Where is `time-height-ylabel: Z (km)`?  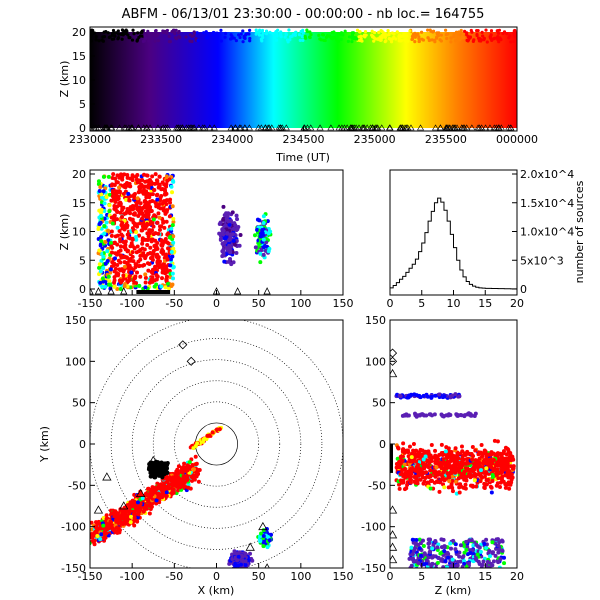
time-height-ylabel: Z (km) is located at coordinates (64, 79).